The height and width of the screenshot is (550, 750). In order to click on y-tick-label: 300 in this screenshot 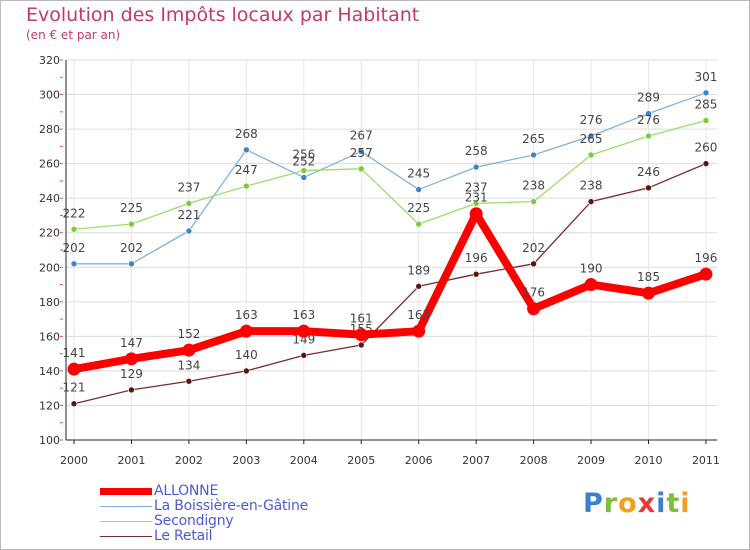, I will do `click(49, 95)`.